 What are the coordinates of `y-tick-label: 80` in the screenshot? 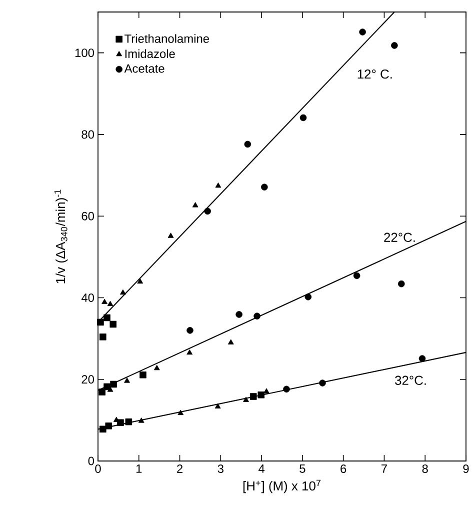 It's located at (88, 134).